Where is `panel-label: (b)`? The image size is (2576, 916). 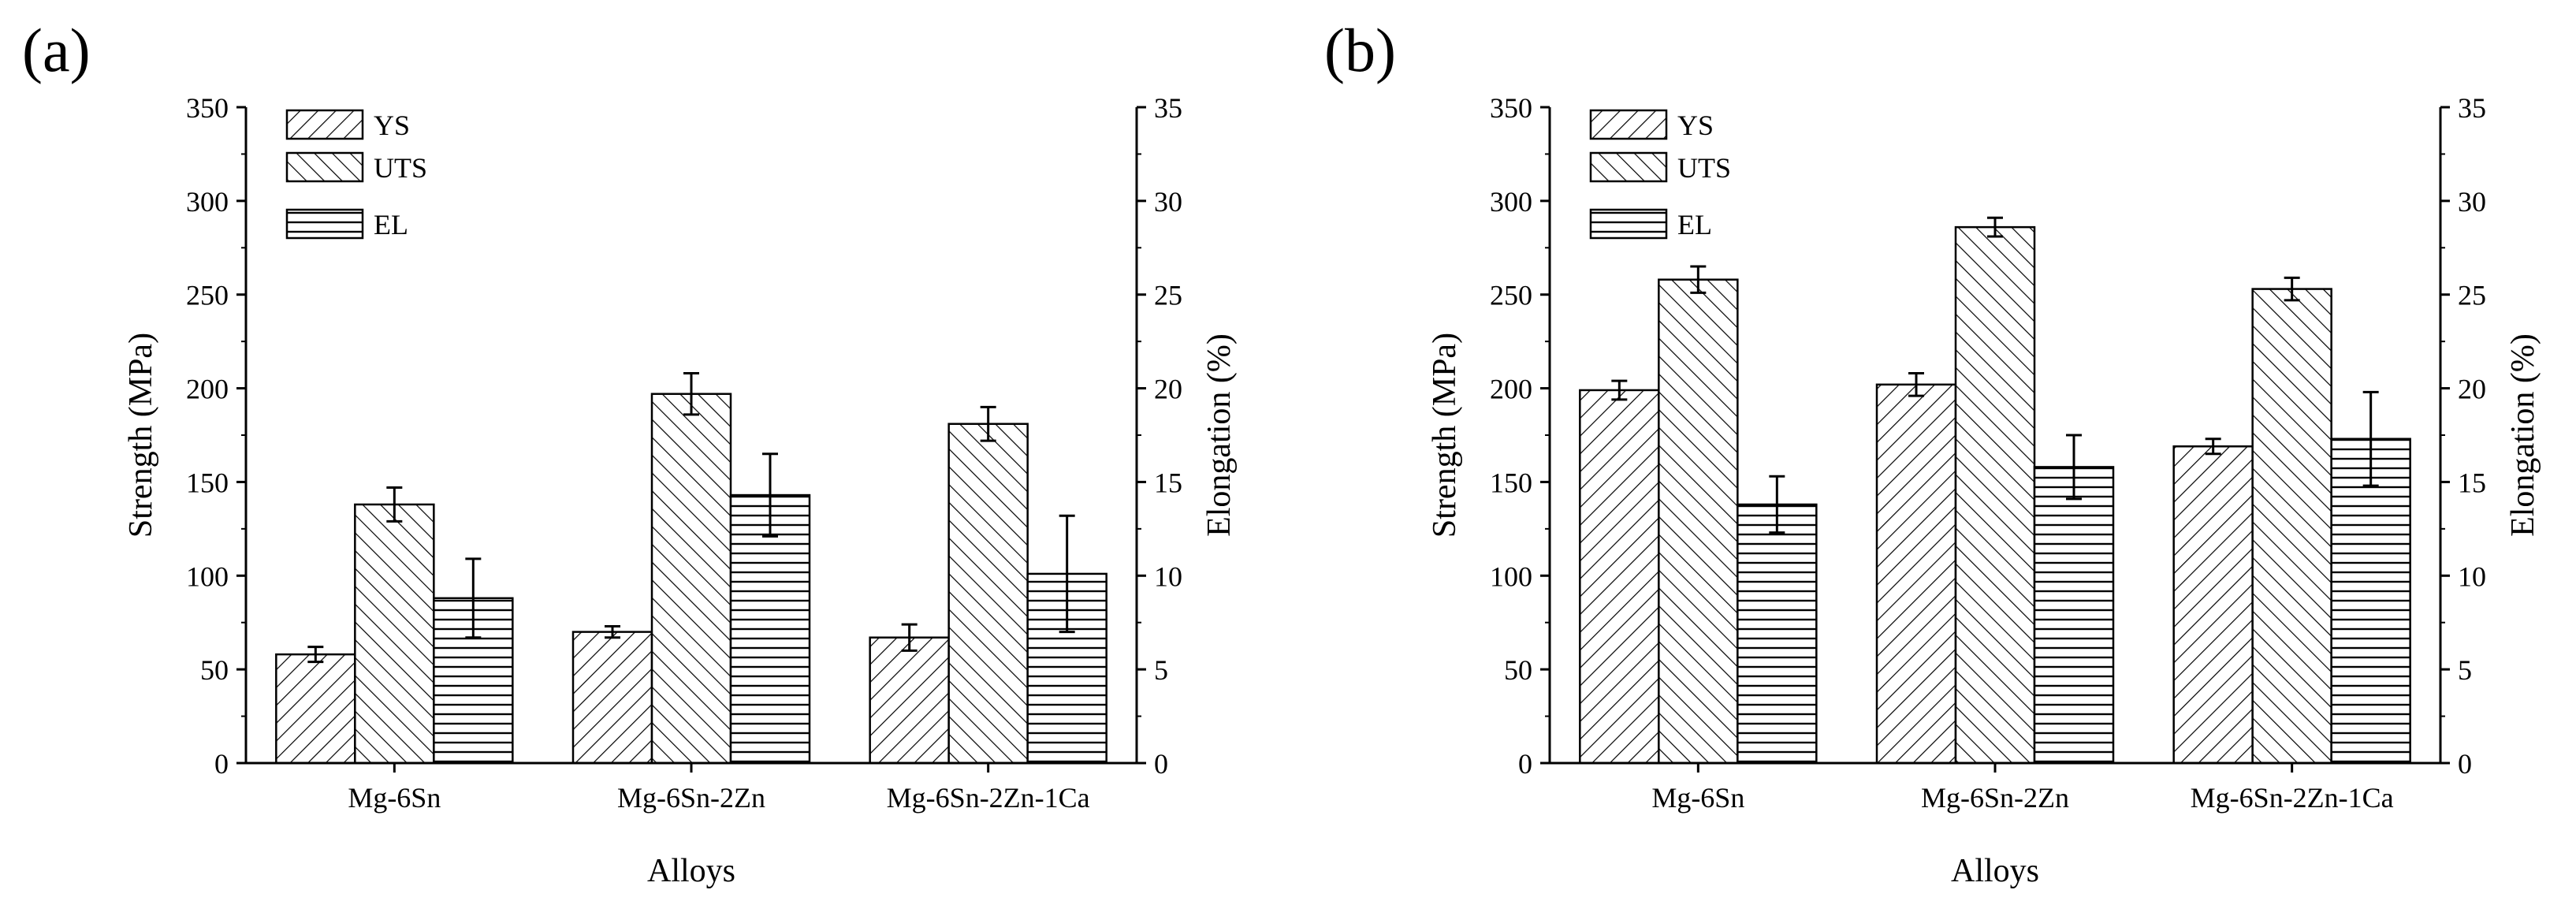
panel-label: (b) is located at coordinates (1360, 50).